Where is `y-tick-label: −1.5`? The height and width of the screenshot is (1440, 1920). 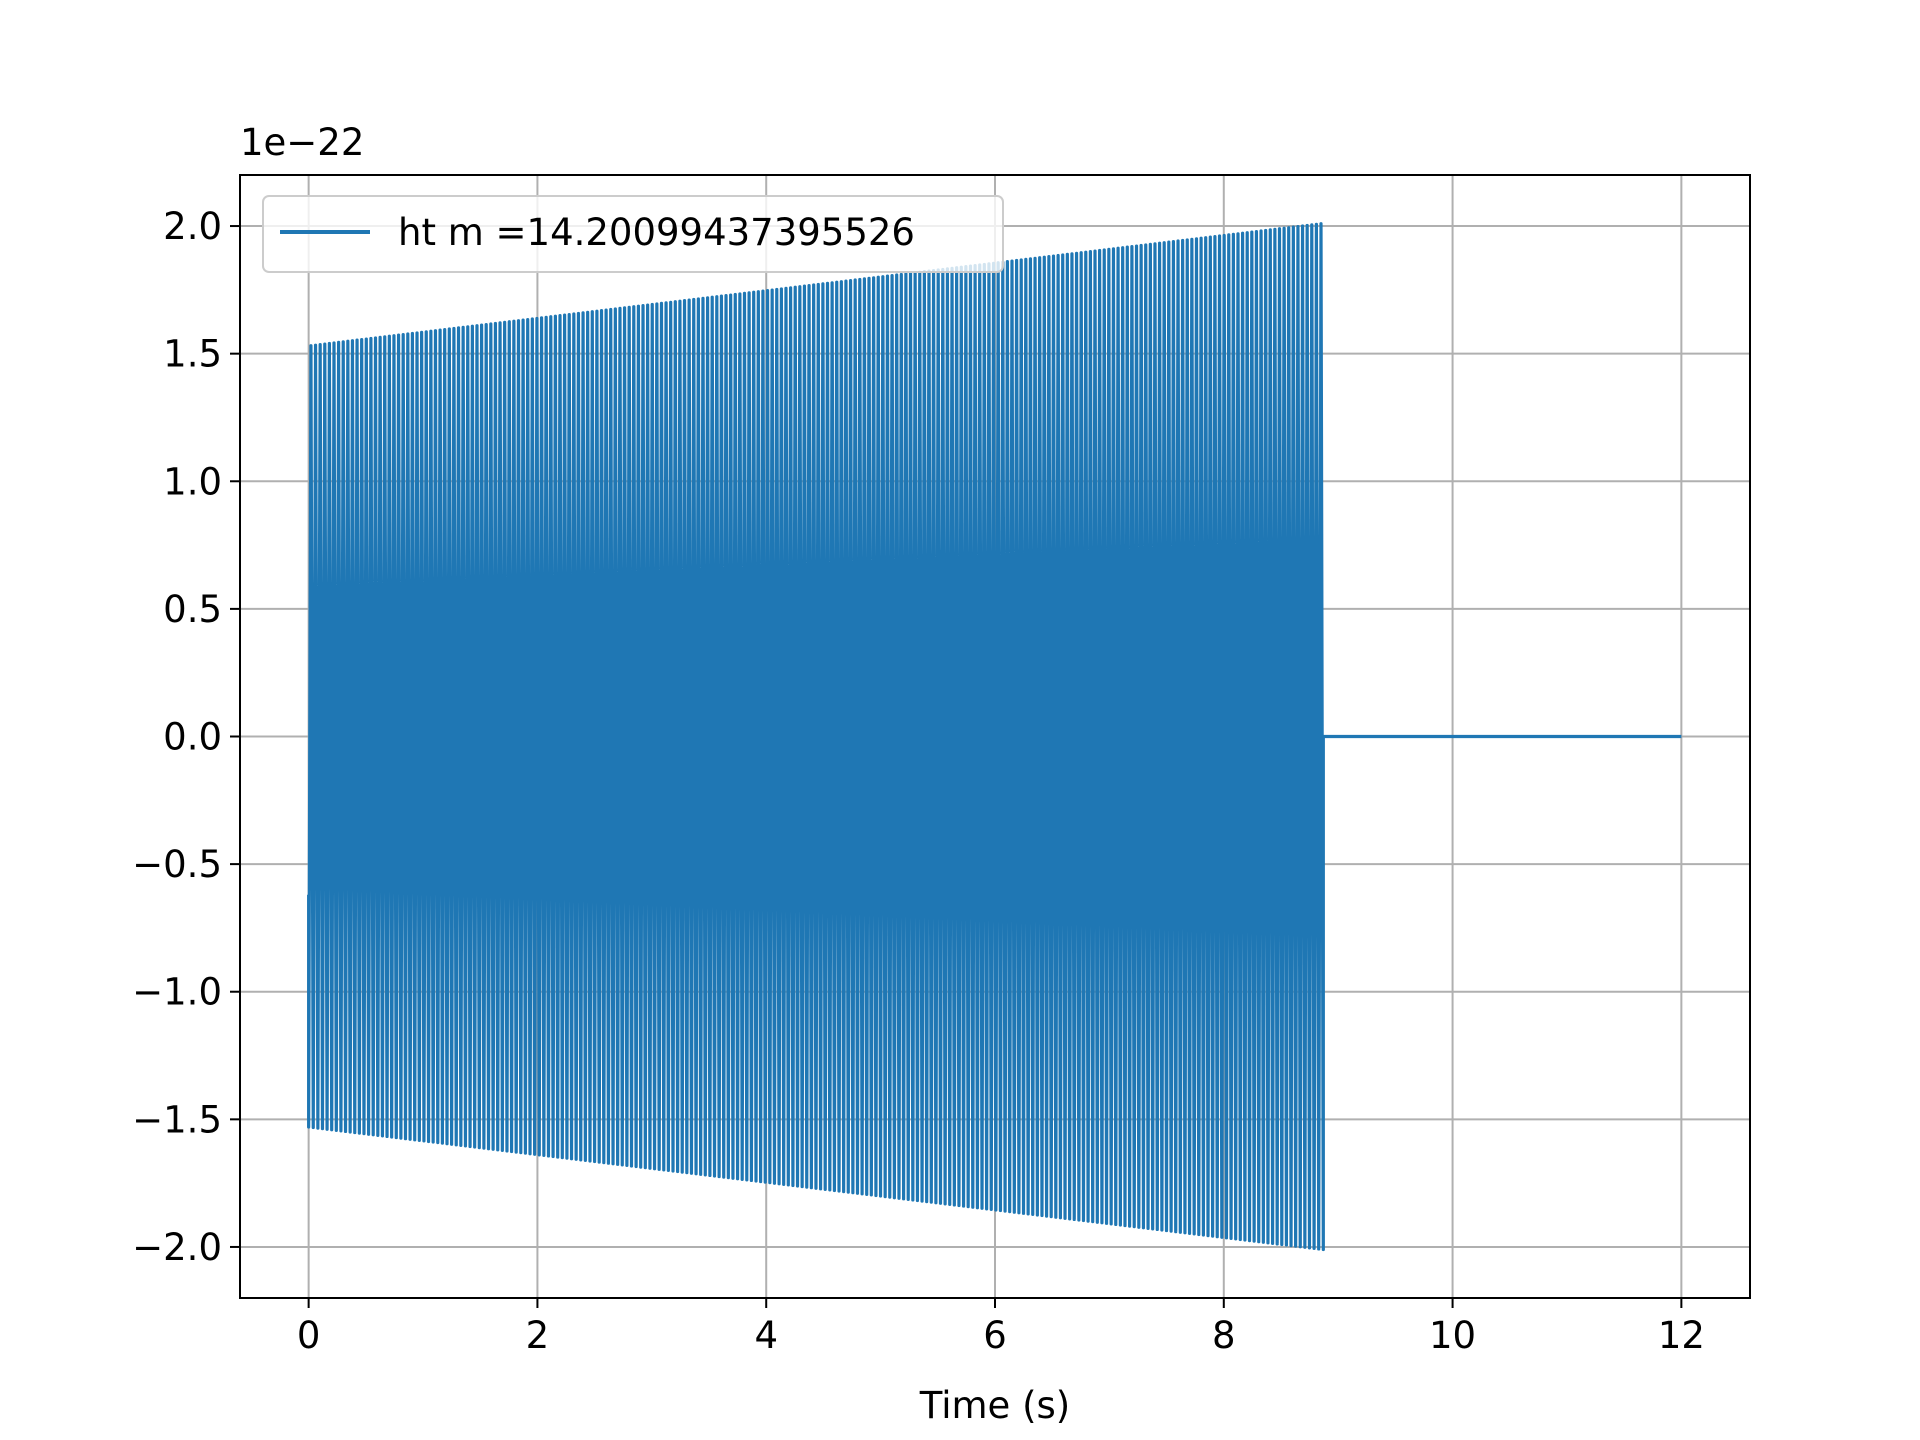 y-tick-label: −1.5 is located at coordinates (177, 1119).